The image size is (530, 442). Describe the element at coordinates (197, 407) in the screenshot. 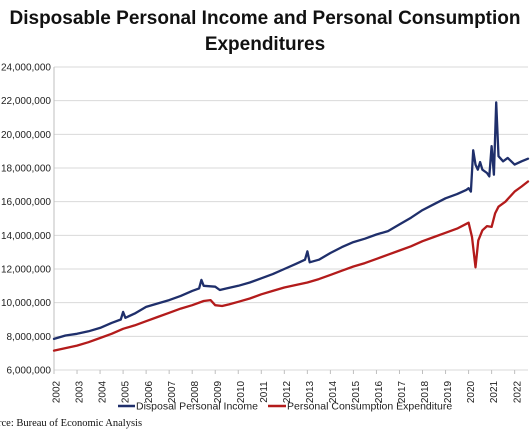

I see `legend-label: Disposal Personal Income` at that location.